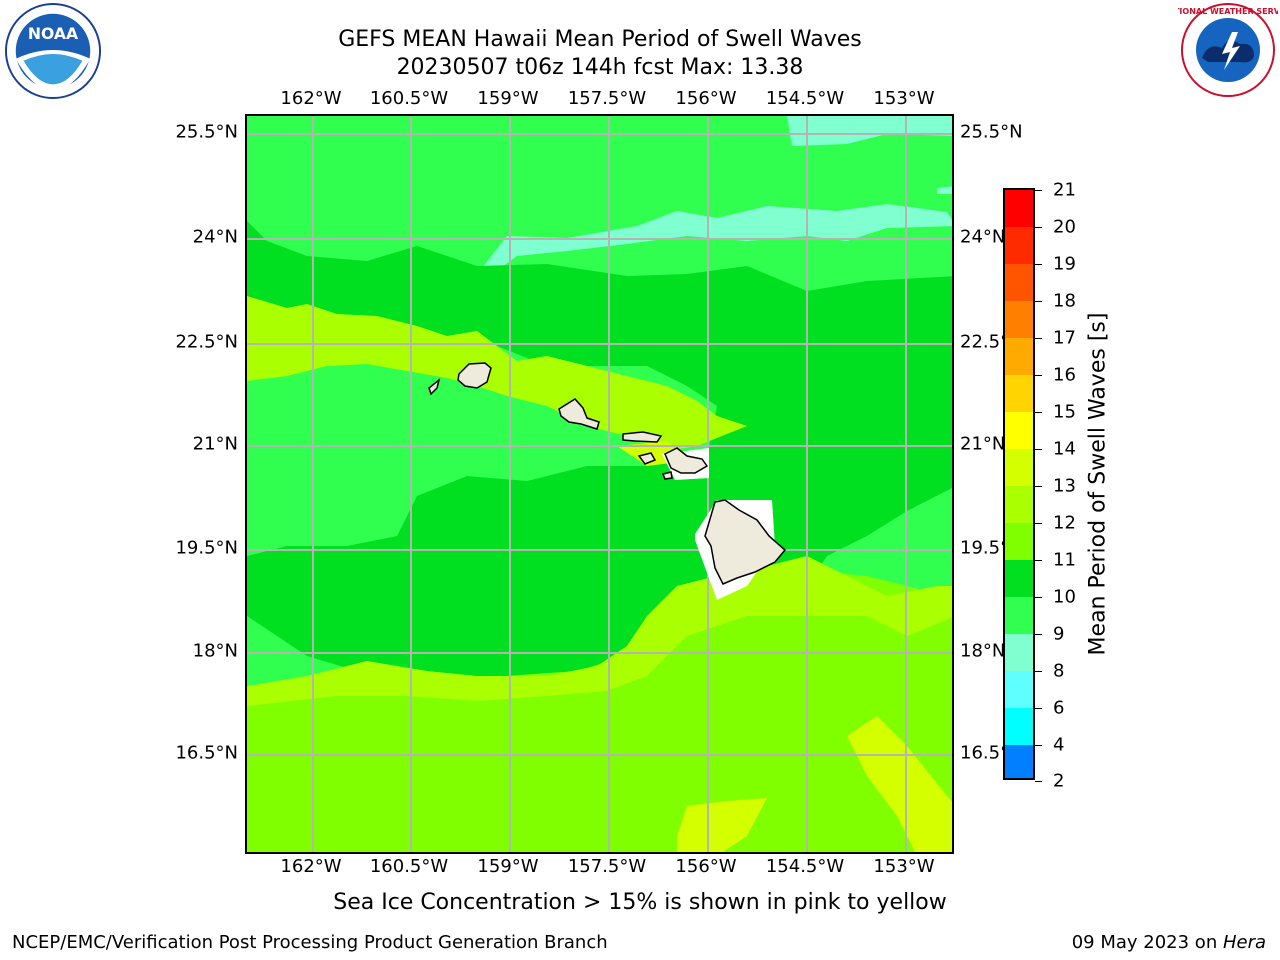 The image size is (1280, 960). I want to click on colorbar, so click(1019, 484).